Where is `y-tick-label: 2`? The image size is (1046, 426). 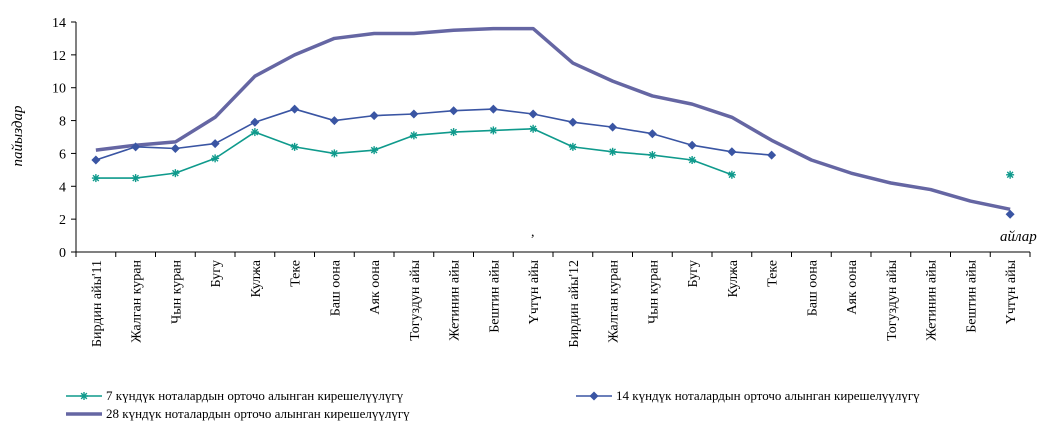 y-tick-label: 2 is located at coordinates (62, 220).